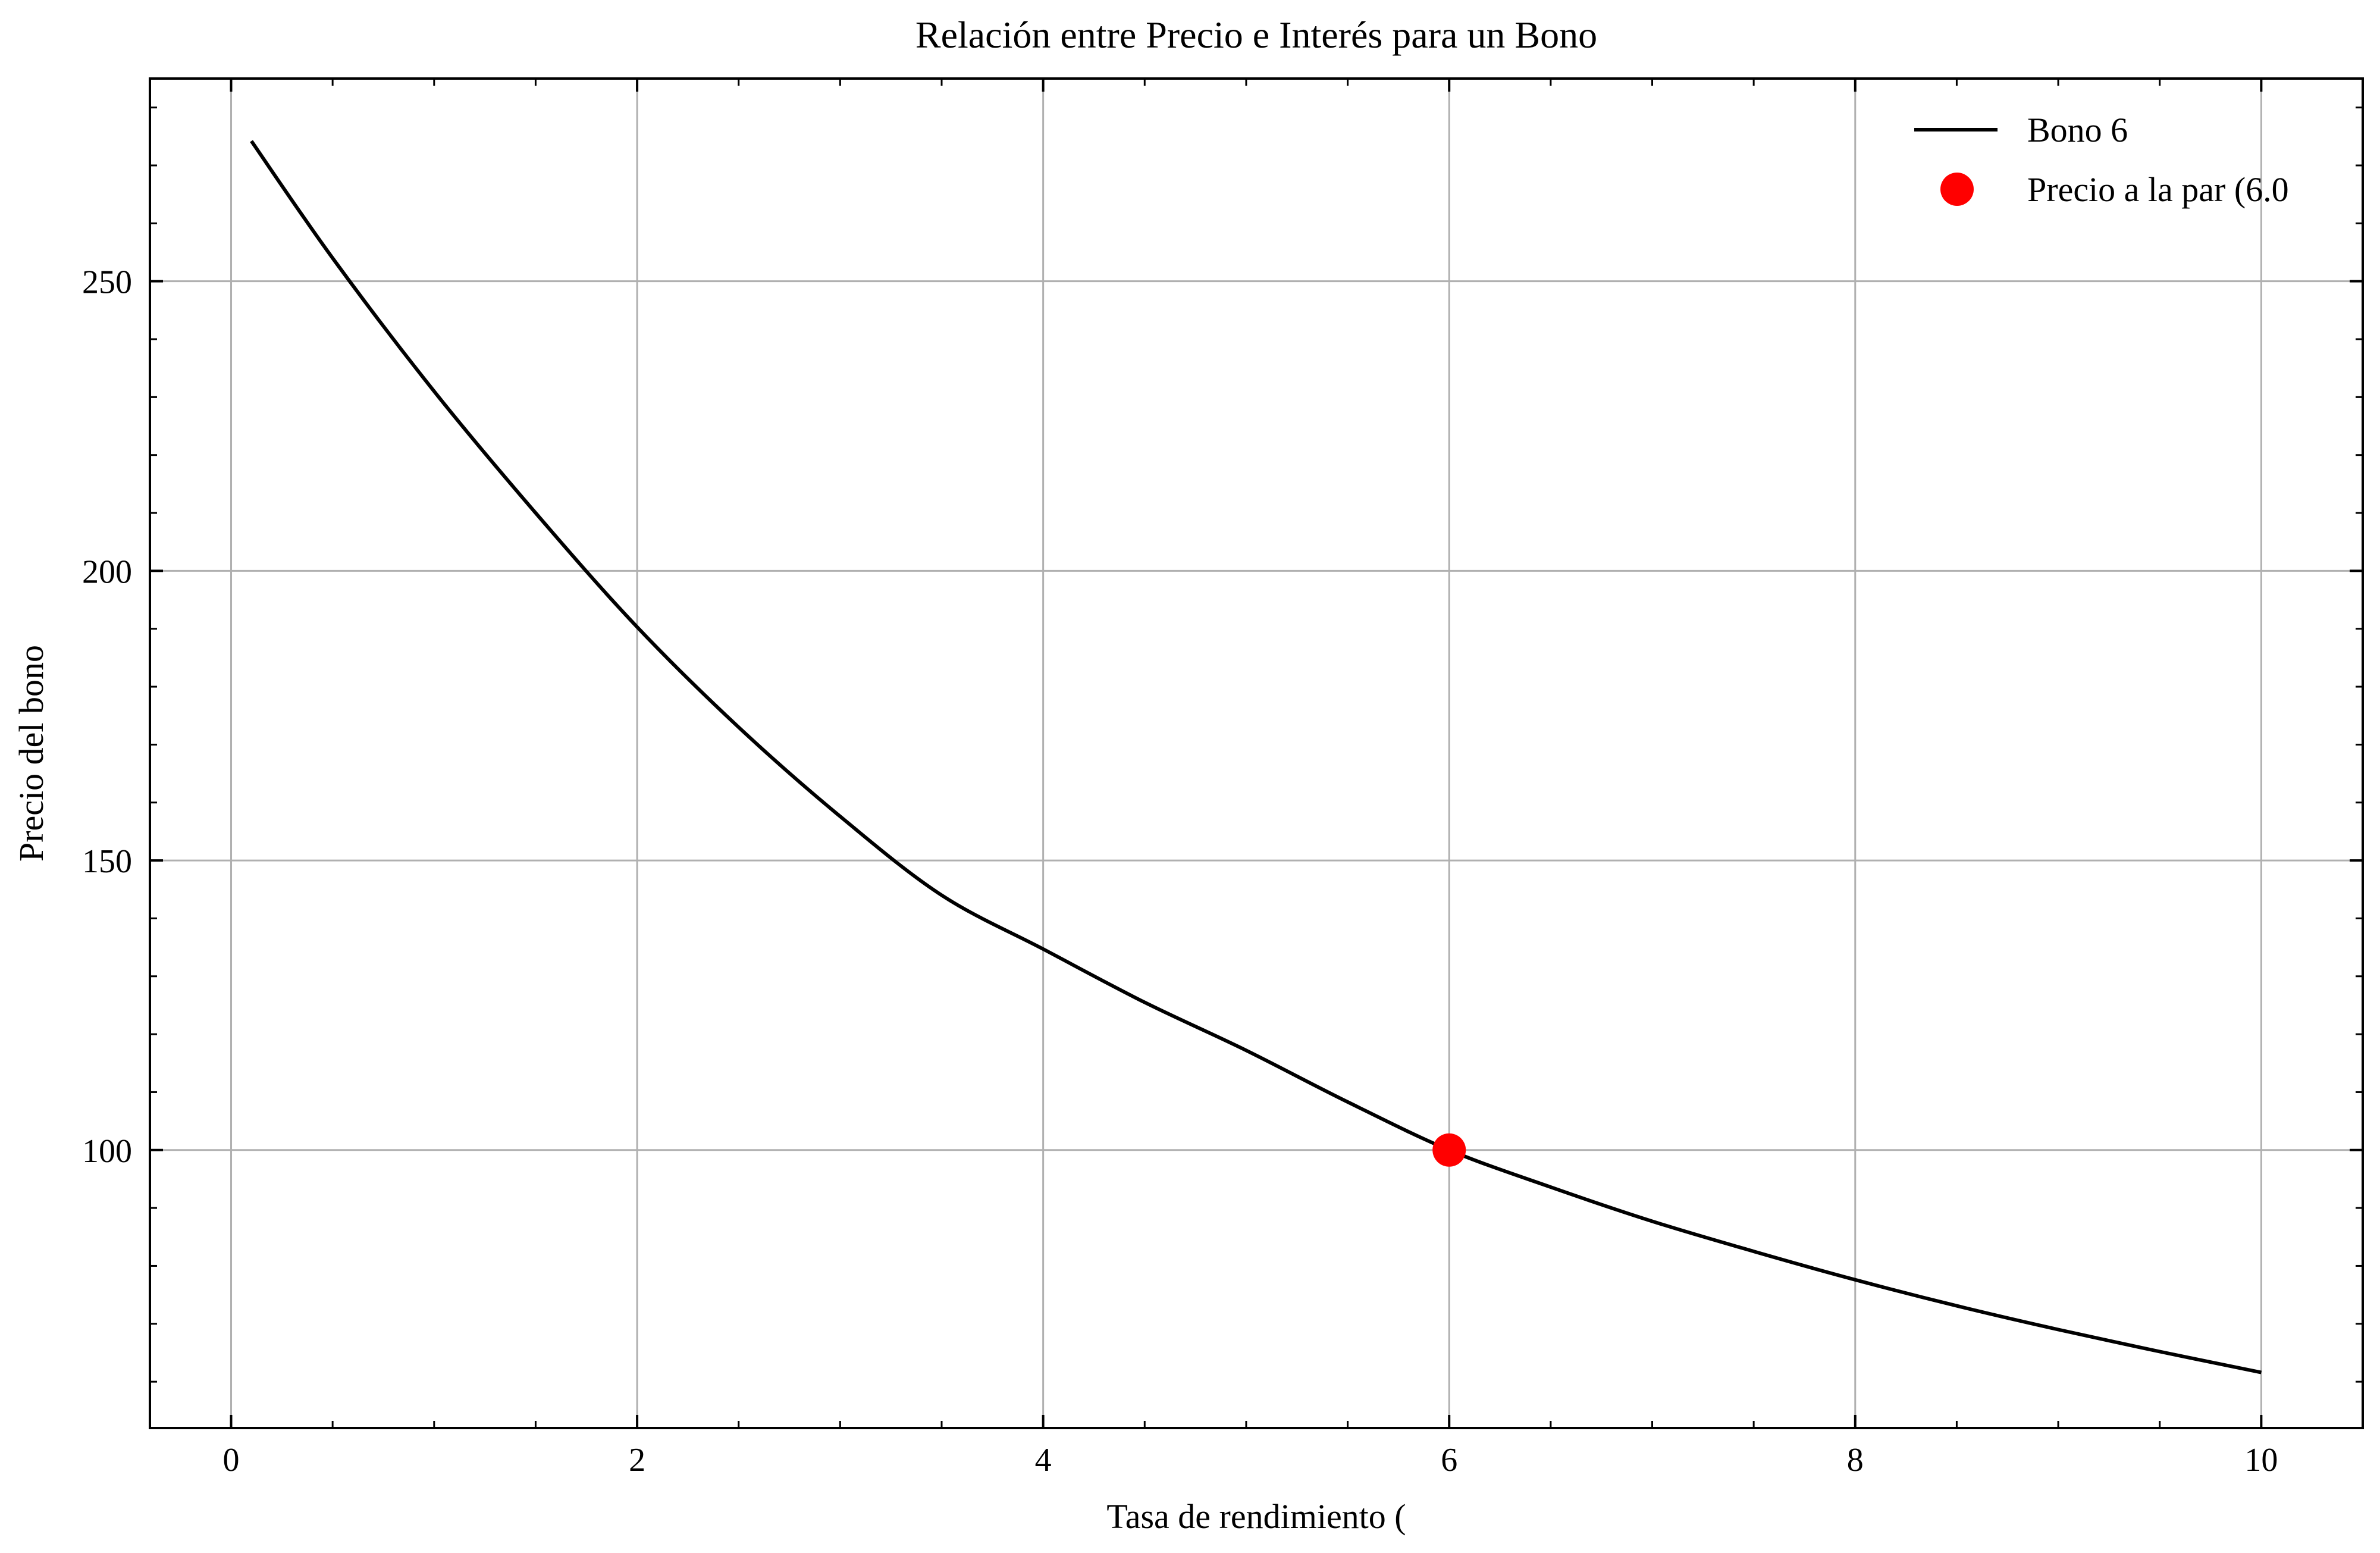 This screenshot has width=2380, height=1553. I want to click on y-tick-label: 200, so click(107, 571).